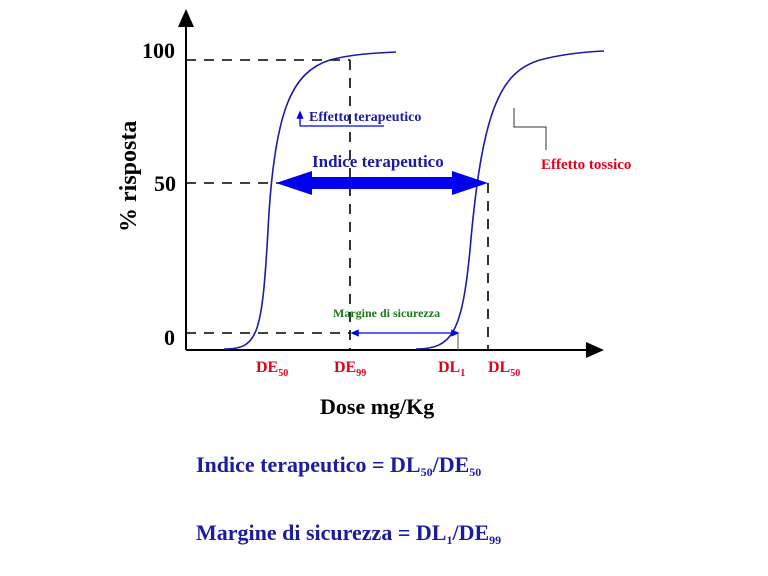 This screenshot has height=576, width=768. Describe the element at coordinates (530, 129) in the screenshot. I see `toxic-effect-pointer` at that location.